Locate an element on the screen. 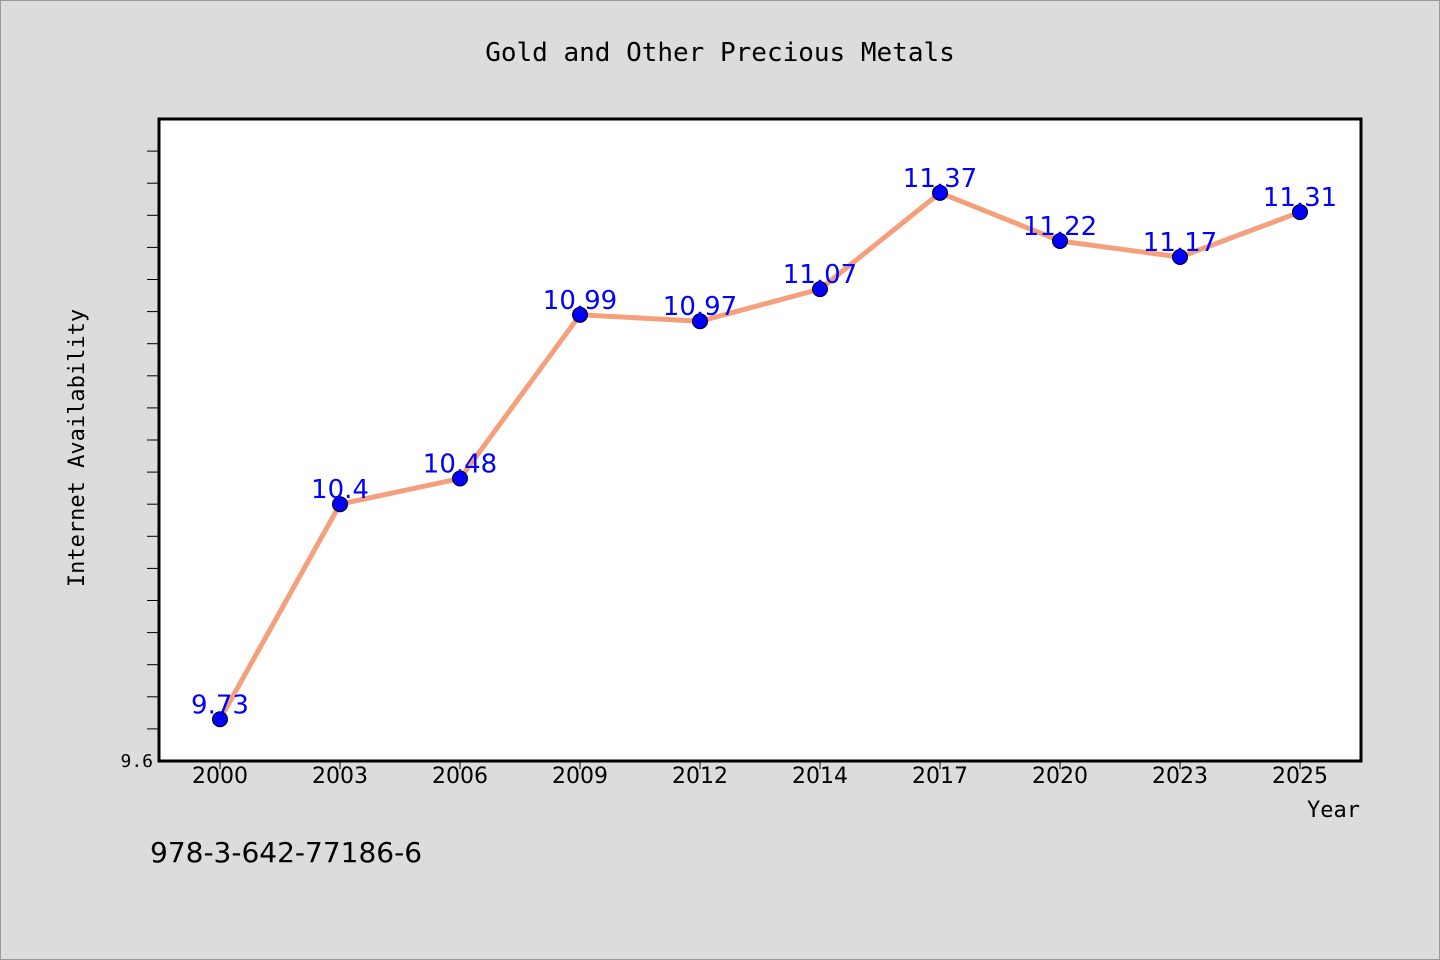  x-tick-label: 2003 is located at coordinates (340, 776).